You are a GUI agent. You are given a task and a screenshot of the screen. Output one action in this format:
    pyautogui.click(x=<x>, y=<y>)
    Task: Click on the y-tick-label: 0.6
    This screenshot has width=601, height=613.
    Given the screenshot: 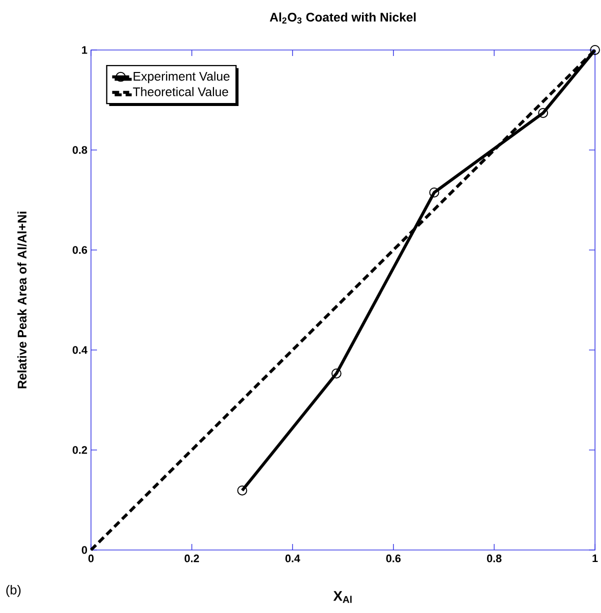 What is the action you would take?
    pyautogui.click(x=80, y=250)
    